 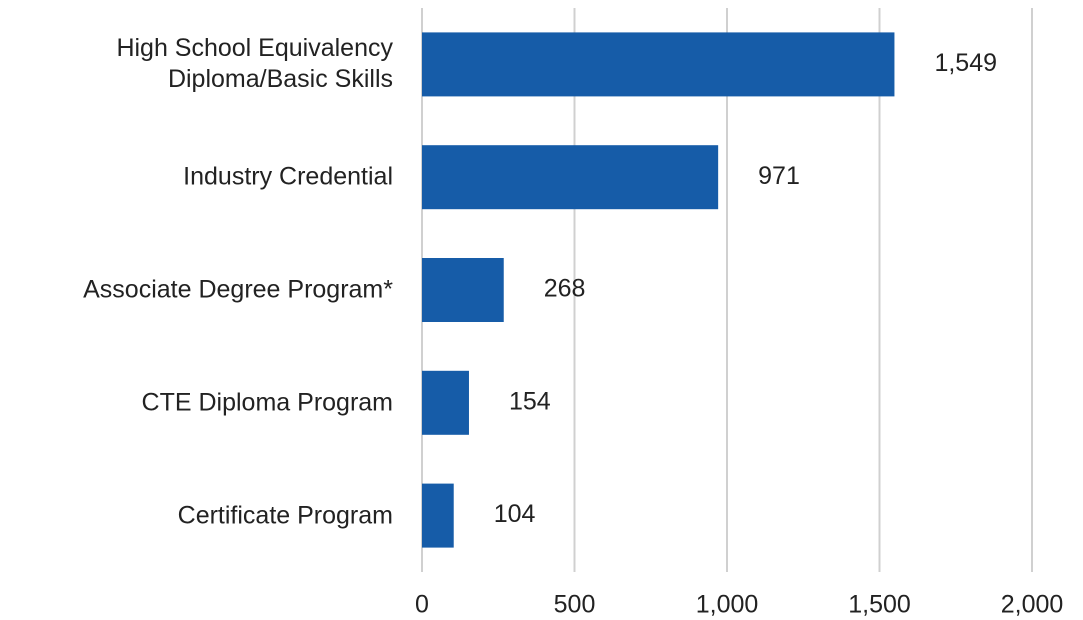 What do you see at coordinates (288, 176) in the screenshot?
I see `category-label: Industry Credential` at bounding box center [288, 176].